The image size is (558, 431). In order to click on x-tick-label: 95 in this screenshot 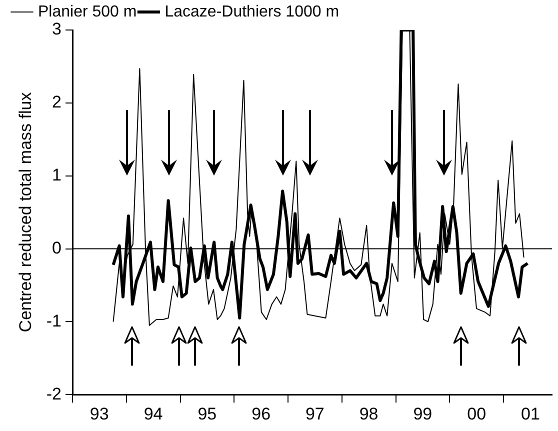, I will do `click(207, 414)`.